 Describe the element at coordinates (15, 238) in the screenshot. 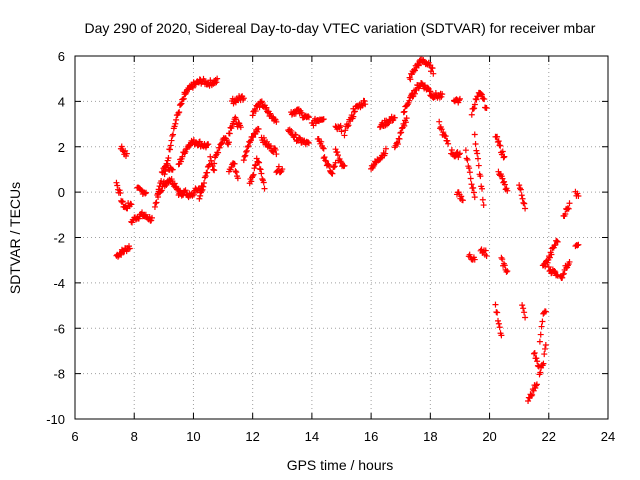

I see `y-axis-title: SDTVAR / TECUs` at that location.